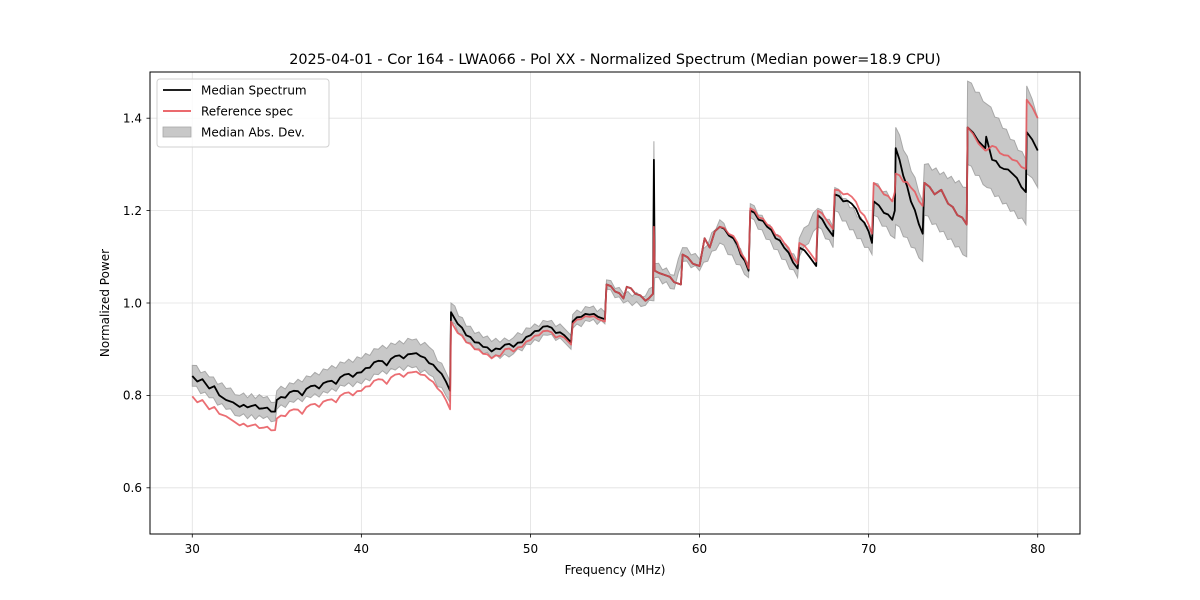 Image resolution: width=1200 pixels, height=600 pixels. What do you see at coordinates (253, 133) in the screenshot?
I see `legend-label-mad: Median Abs. Dev.` at bounding box center [253, 133].